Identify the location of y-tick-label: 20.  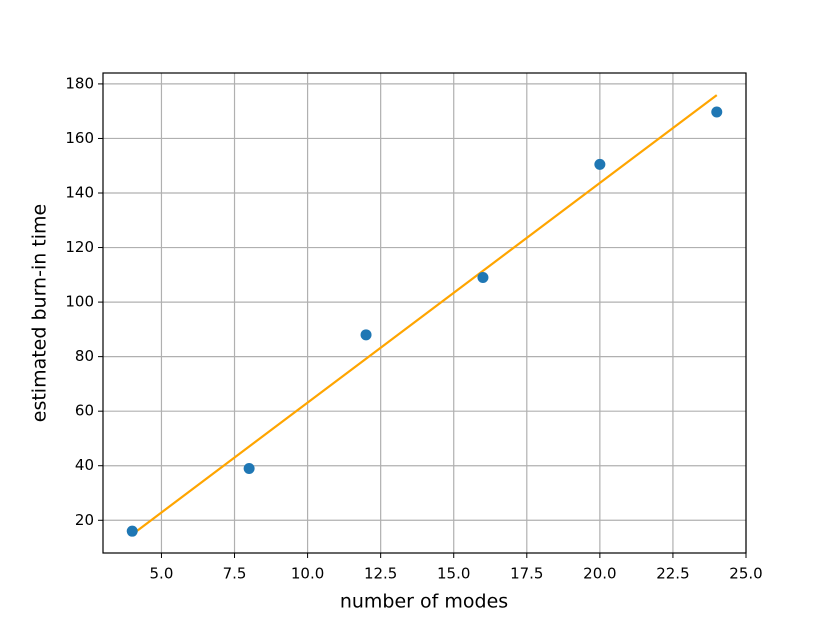
(84, 520).